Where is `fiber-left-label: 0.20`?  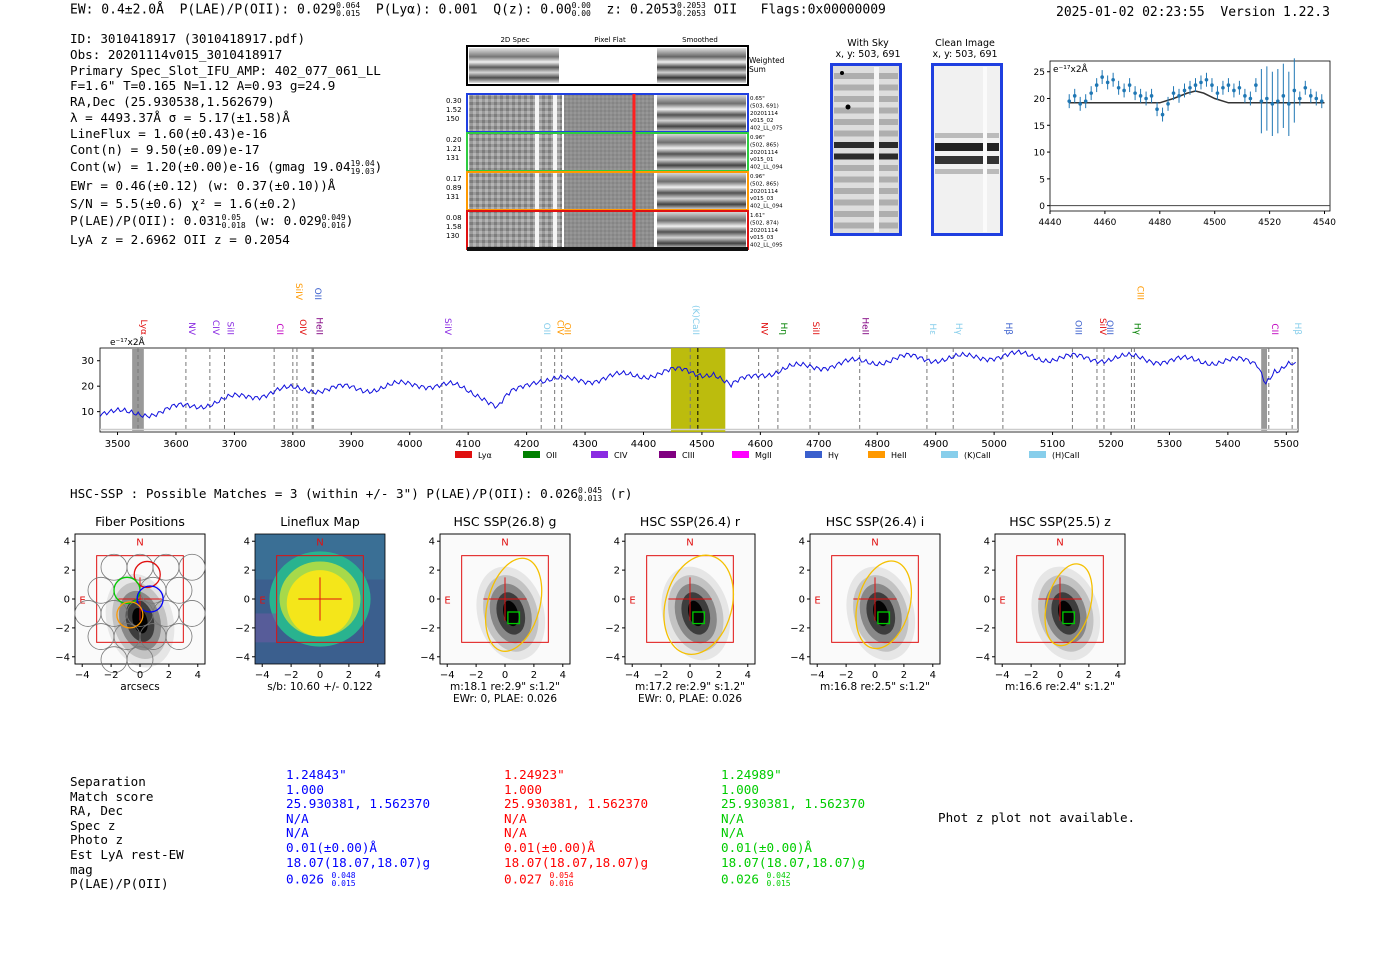
fiber-left-label: 0.20 is located at coordinates (454, 140).